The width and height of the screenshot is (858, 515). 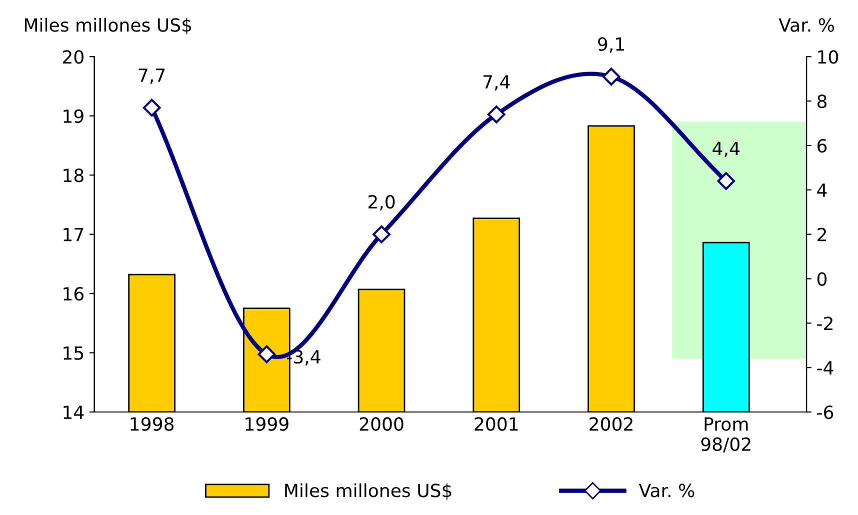 What do you see at coordinates (824, 323) in the screenshot?
I see `y2-tick-label: -2` at bounding box center [824, 323].